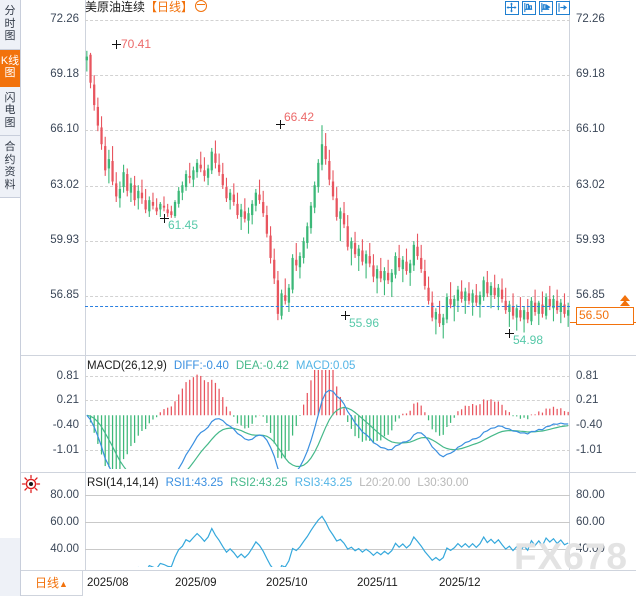 This screenshot has height=596, width=636. I want to click on cycle-selector-button: 日线▲, so click(52, 583).